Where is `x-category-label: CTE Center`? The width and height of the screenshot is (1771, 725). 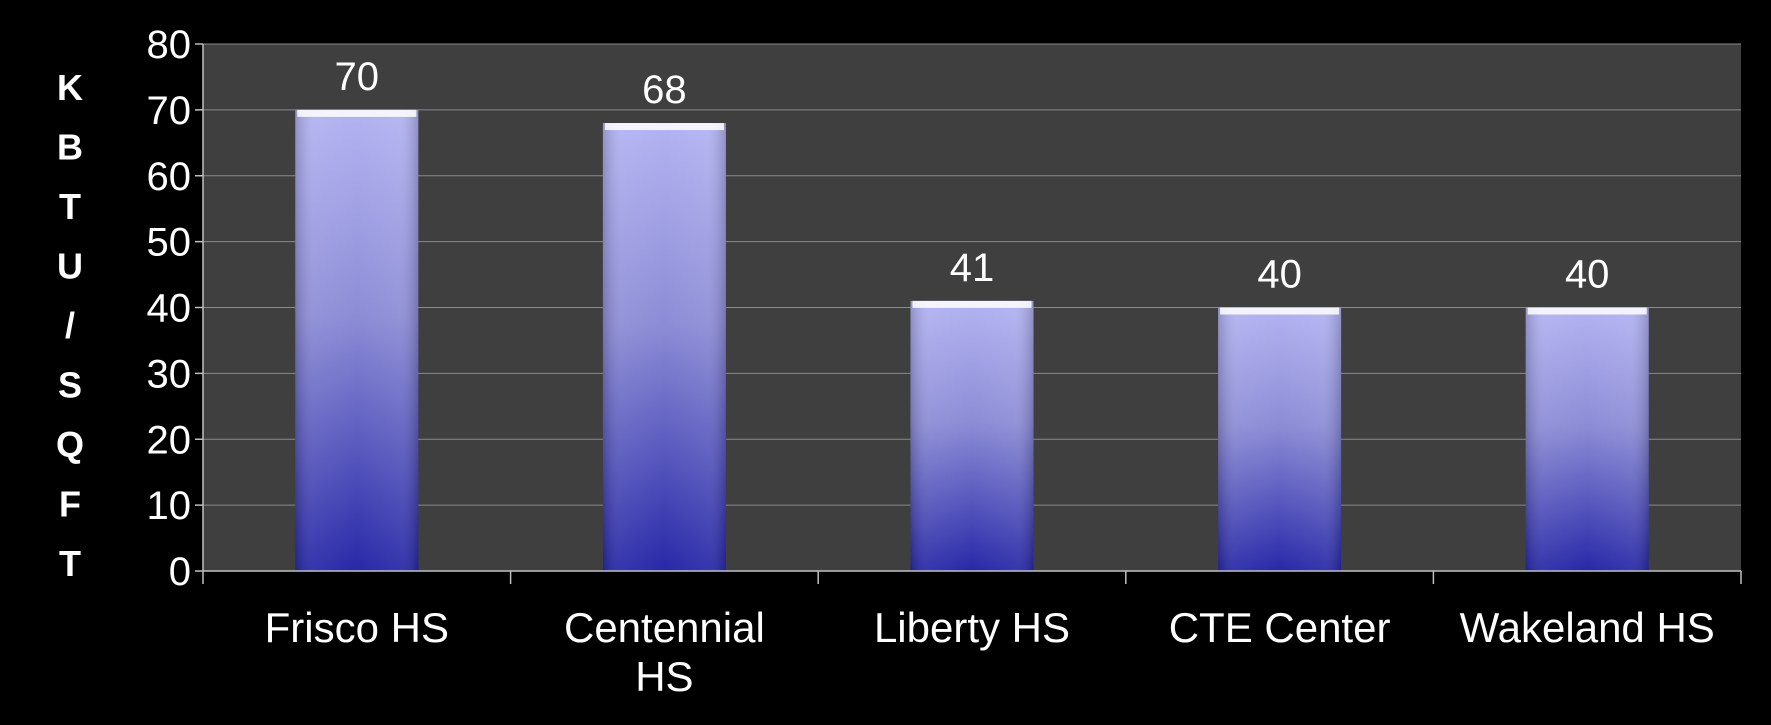
x-category-label: CTE Center is located at coordinates (1280, 627).